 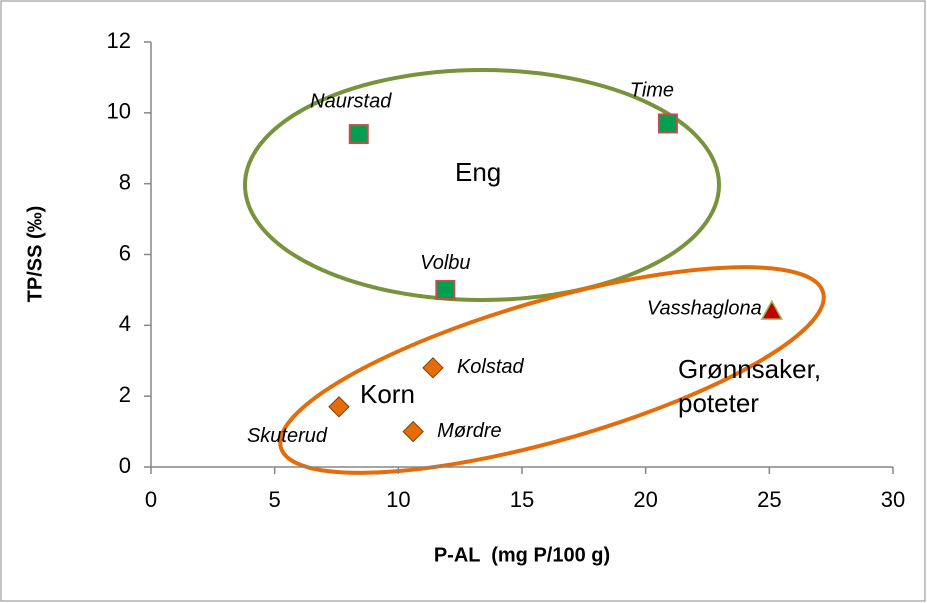 What do you see at coordinates (119, 40) in the screenshot?
I see `y-tick-label: 12` at bounding box center [119, 40].